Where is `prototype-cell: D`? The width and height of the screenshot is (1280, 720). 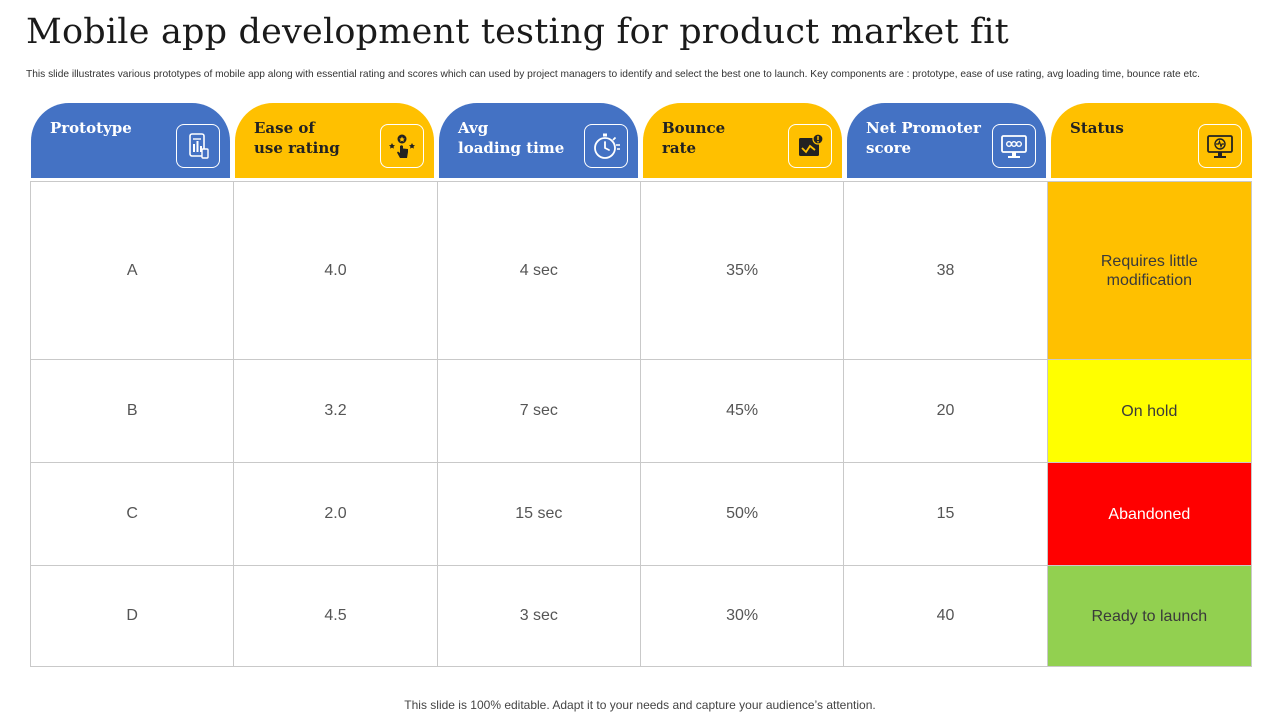
prototype-cell: D is located at coordinates (133, 616).